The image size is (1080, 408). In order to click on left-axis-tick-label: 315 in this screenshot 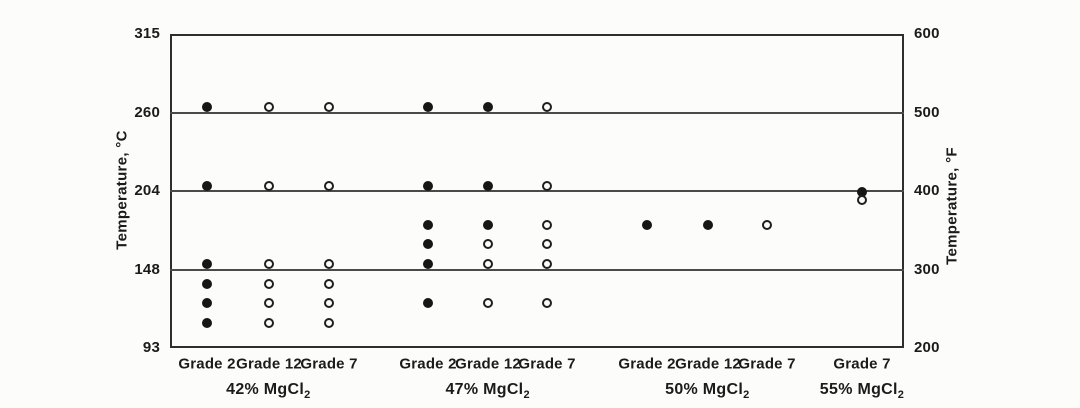, I will do `click(147, 33)`.